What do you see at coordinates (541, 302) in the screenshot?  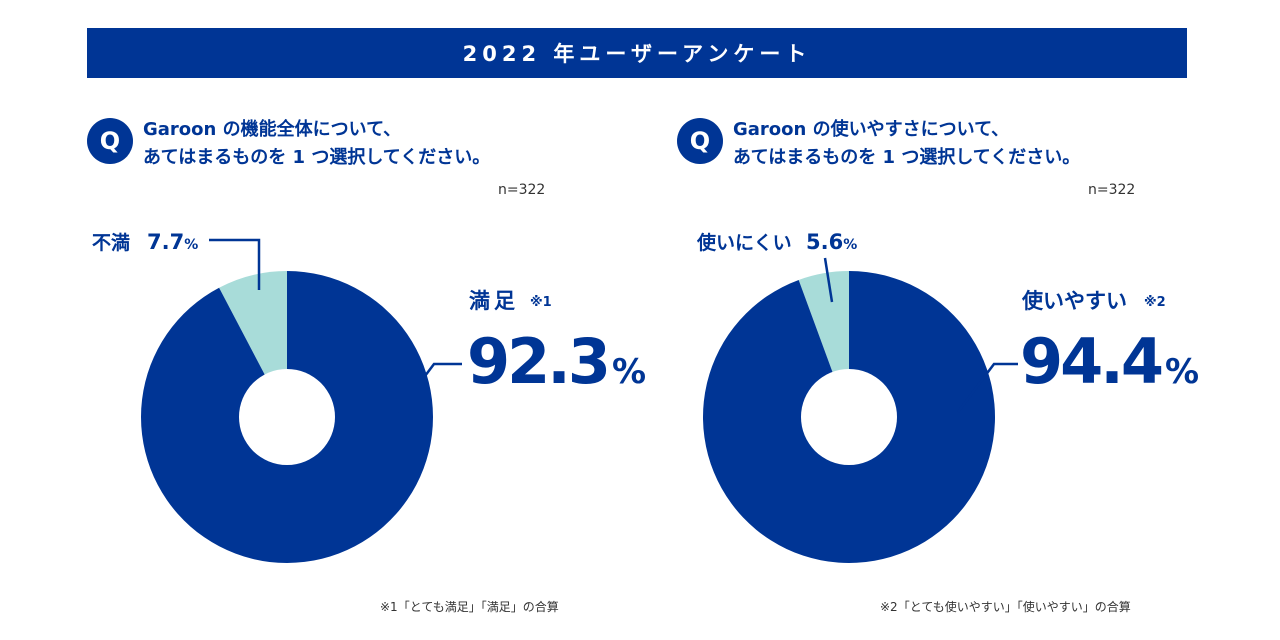 I see `major-slice-note: ※1` at bounding box center [541, 302].